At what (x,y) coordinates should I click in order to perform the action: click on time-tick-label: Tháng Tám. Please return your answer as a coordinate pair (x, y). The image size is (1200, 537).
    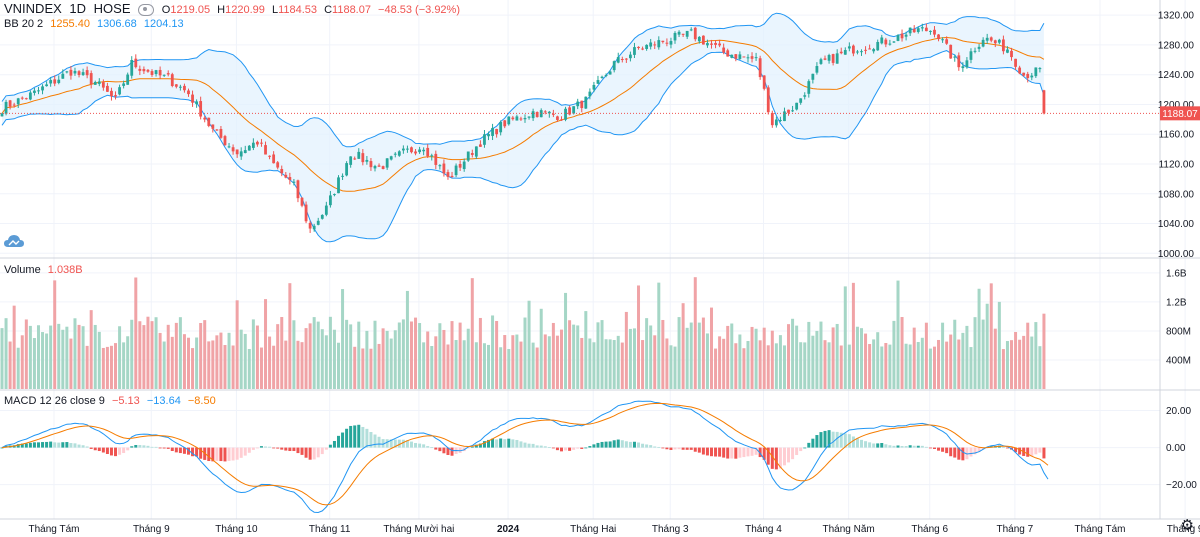
    Looking at the image, I should click on (1100, 529).